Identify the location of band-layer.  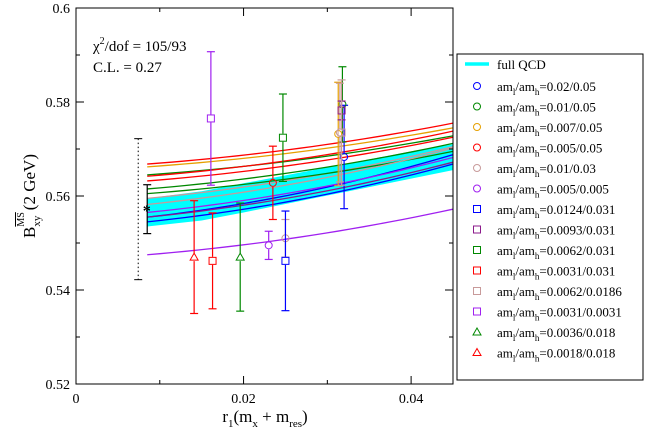
(300, 185).